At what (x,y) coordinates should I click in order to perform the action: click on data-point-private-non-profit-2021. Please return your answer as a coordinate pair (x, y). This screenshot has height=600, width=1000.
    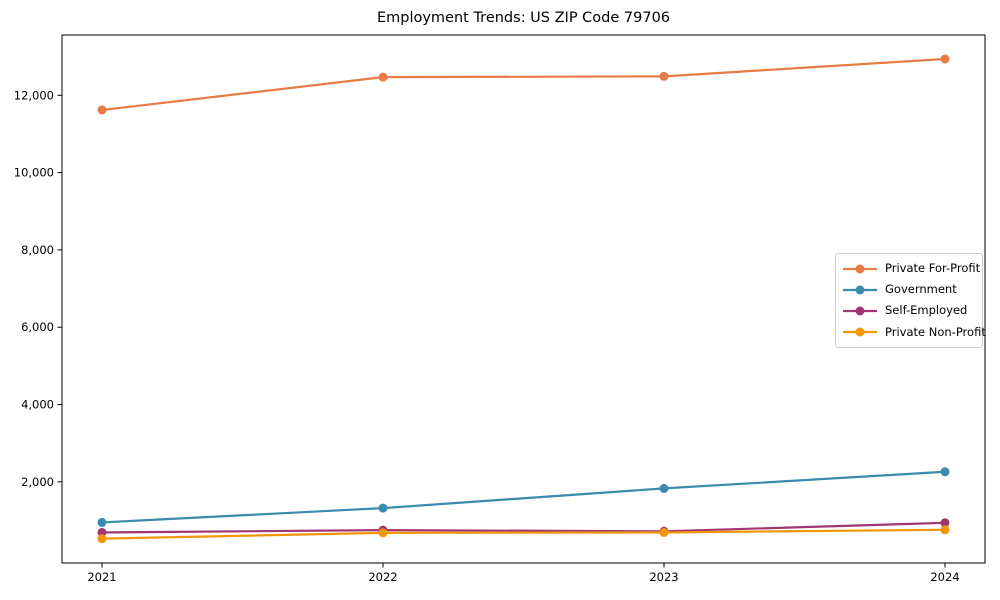
    Looking at the image, I should click on (102, 539).